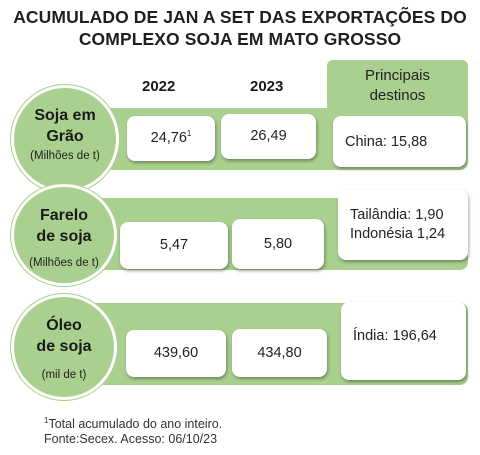 The image size is (480, 455). Describe the element at coordinates (65, 115) in the screenshot. I see `row-name-line-1: Soja em` at that location.